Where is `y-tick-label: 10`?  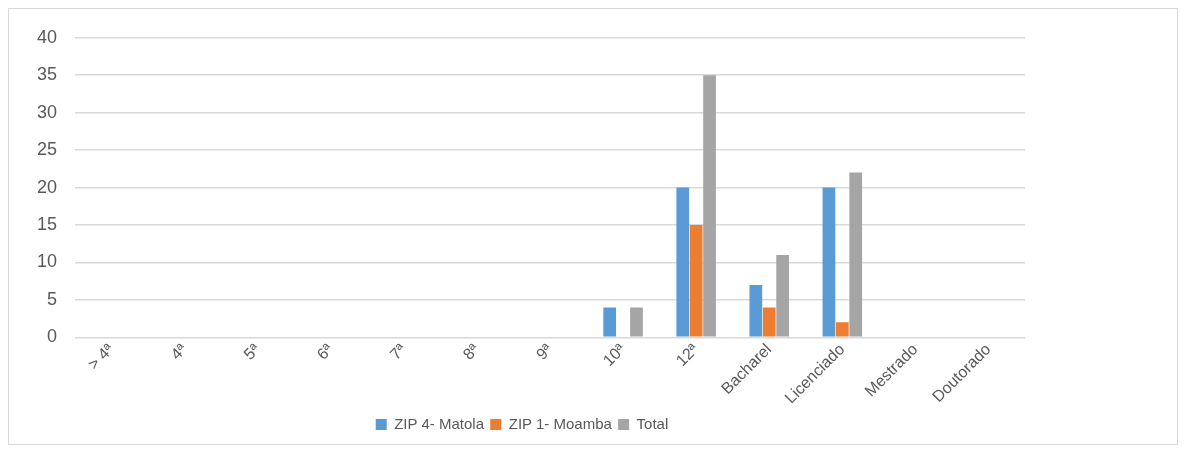 y-tick-label: 10 is located at coordinates (47, 261).